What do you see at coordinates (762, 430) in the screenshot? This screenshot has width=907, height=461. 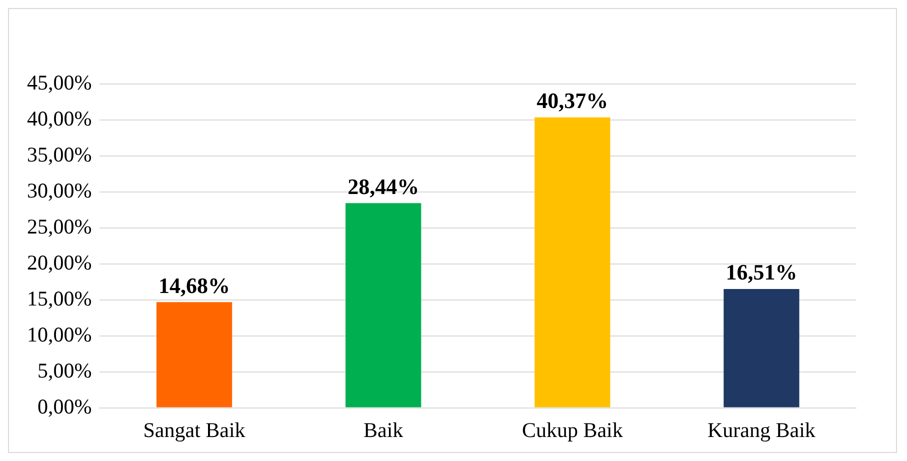 I see `x-tick-label: Kurang Baik` at bounding box center [762, 430].